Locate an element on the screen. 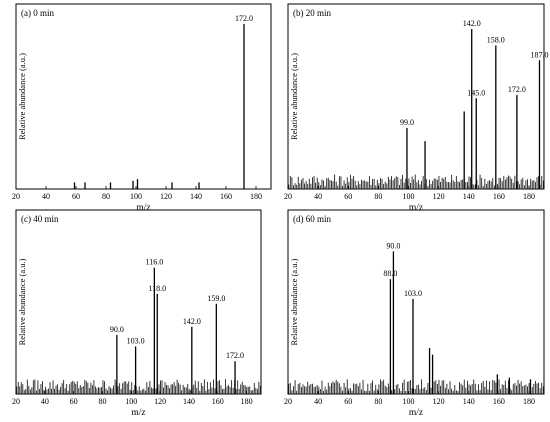 The image size is (550, 422). peak-label: 99.0 is located at coordinates (407, 122).